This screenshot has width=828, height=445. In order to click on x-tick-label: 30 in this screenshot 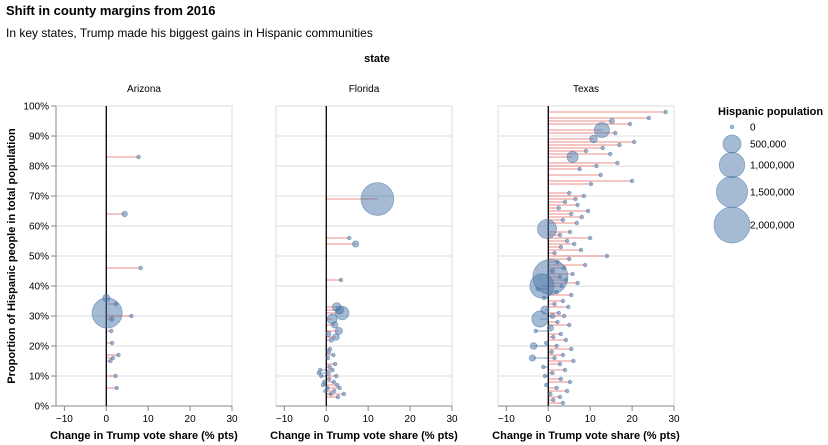, I will do `click(232, 419)`.